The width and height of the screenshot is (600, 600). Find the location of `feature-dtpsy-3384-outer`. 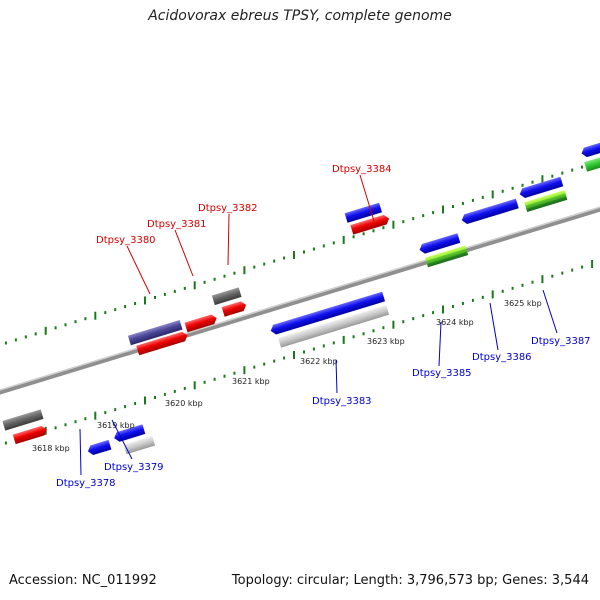

feature-dtpsy-3384-outer is located at coordinates (363, 212).